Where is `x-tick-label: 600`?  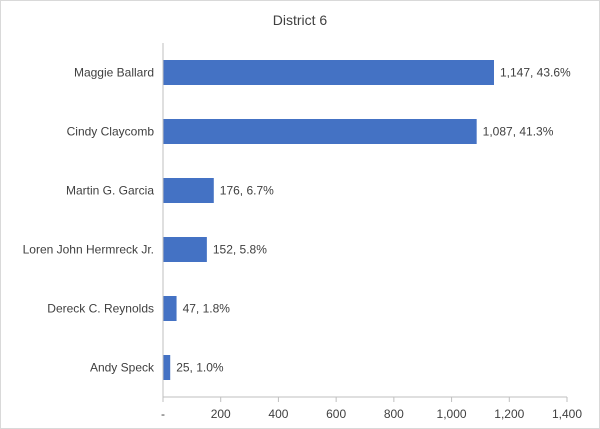
x-tick-label: 600 is located at coordinates (336, 414).